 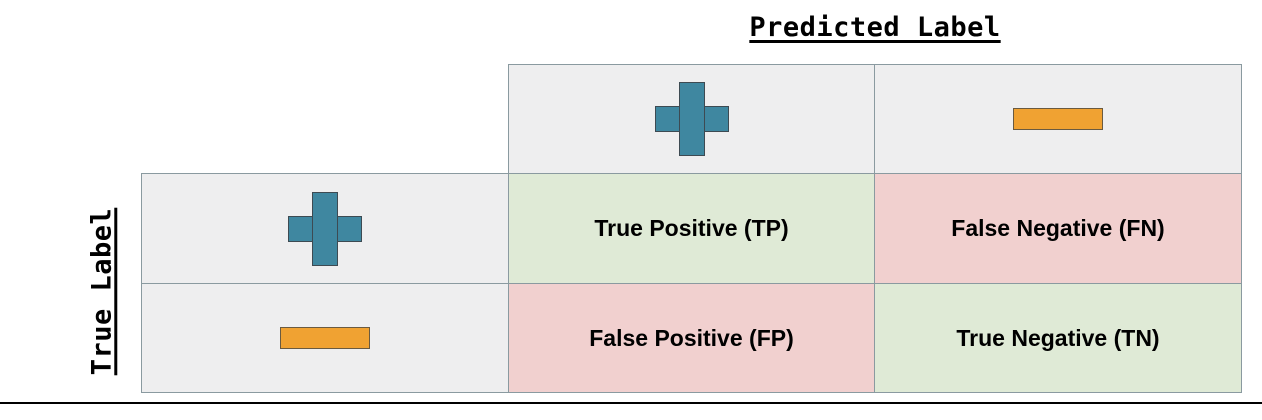 I want to click on false-positive-label: False Positive (FP), so click(x=691, y=337).